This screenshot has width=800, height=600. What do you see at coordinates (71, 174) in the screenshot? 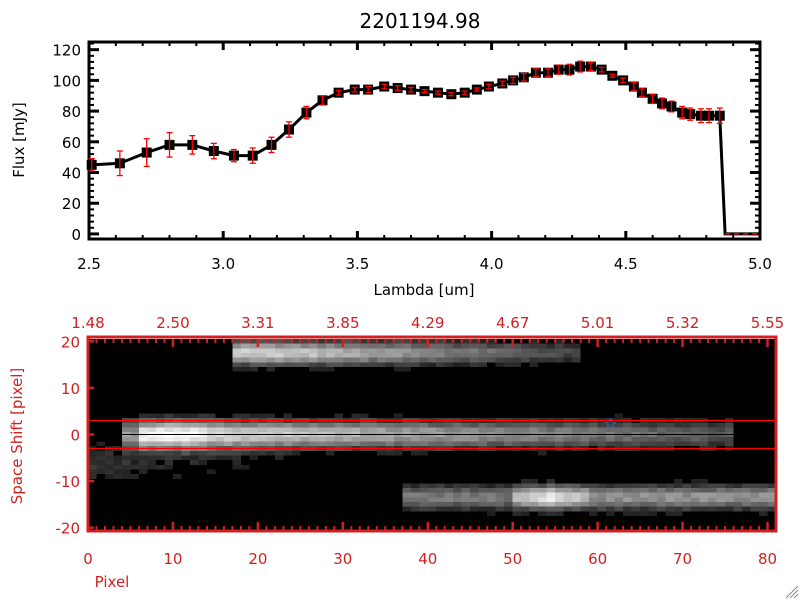
I see `y-tick-label: 40` at bounding box center [71, 174].